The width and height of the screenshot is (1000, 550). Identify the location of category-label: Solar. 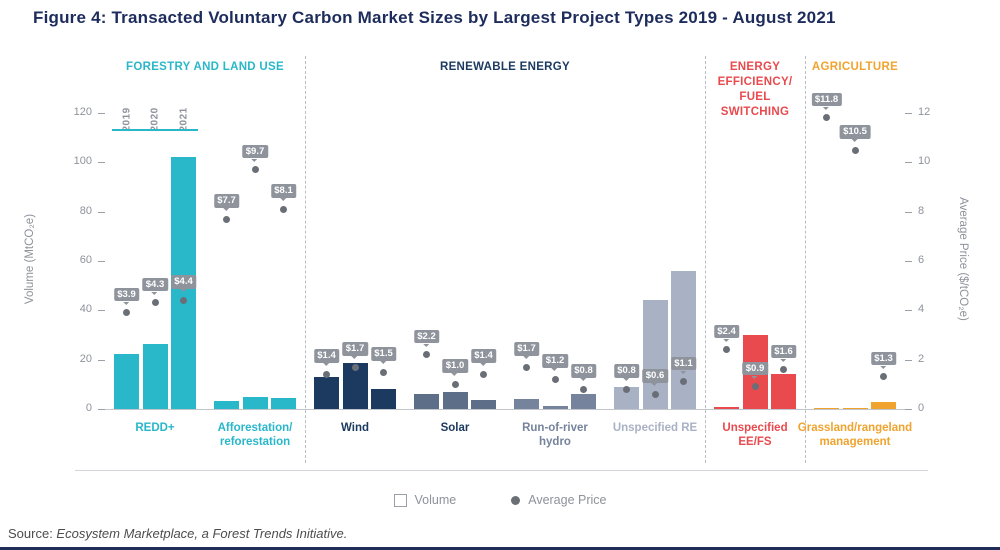
(455, 428).